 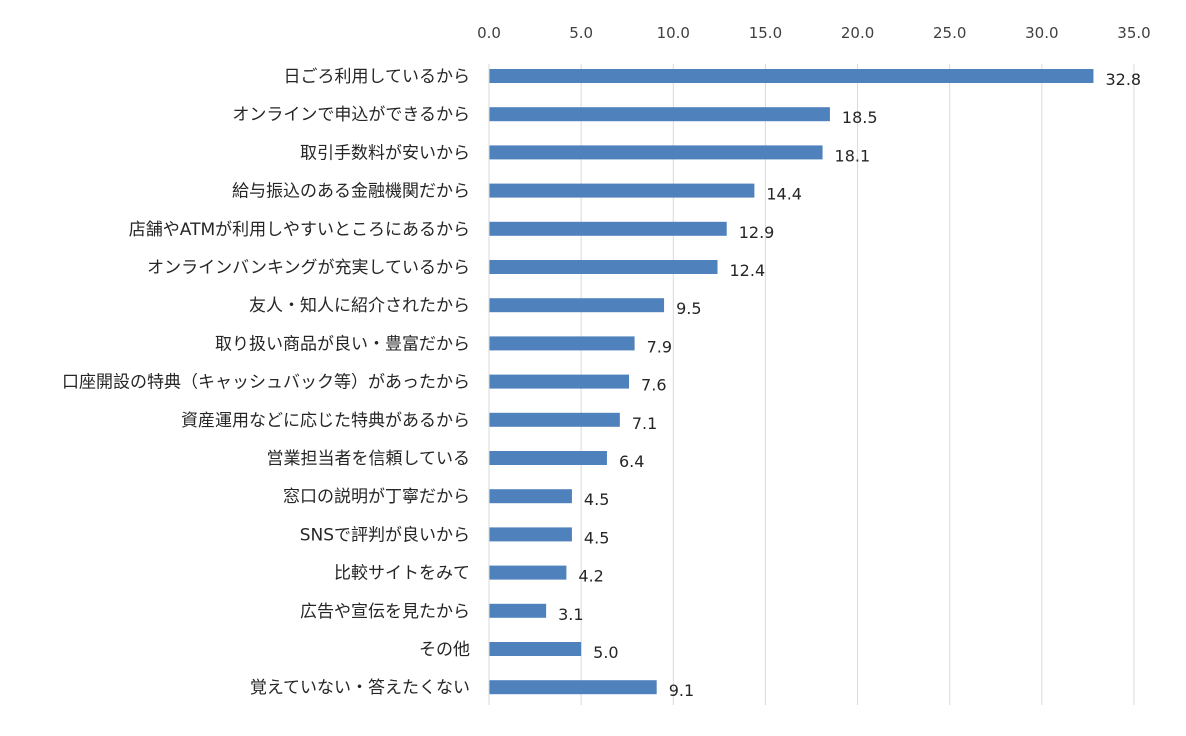 What do you see at coordinates (1041, 33) in the screenshot?
I see `x-tick-label: 30.0` at bounding box center [1041, 33].